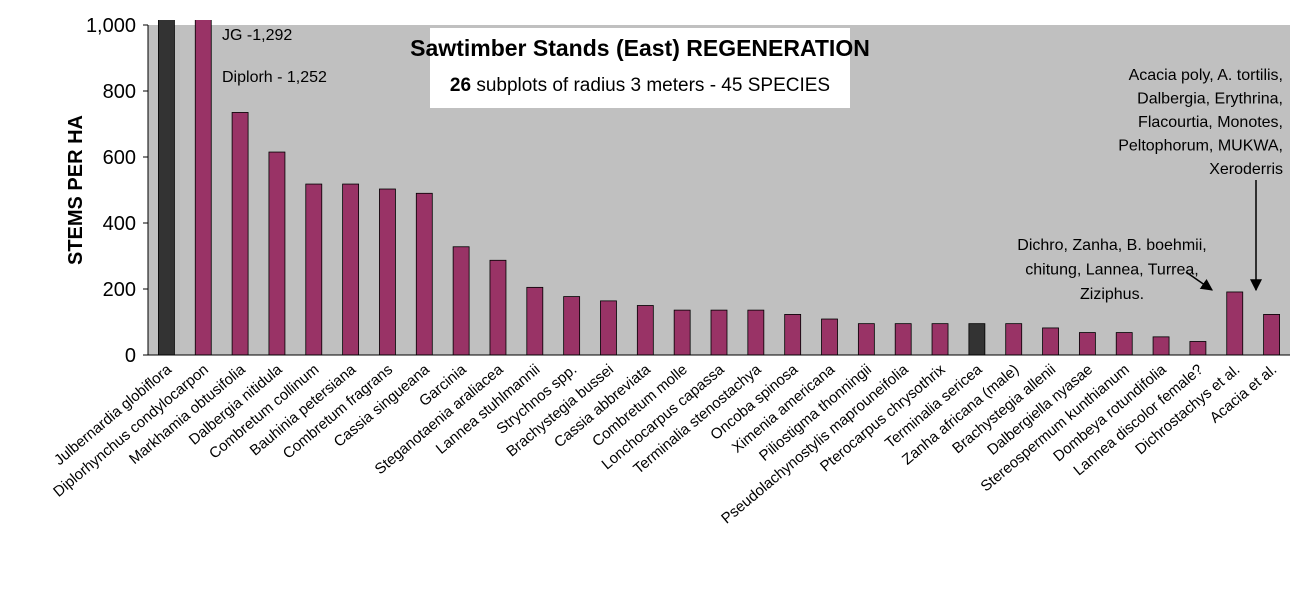 This screenshot has height=603, width=1293. I want to click on annotation: JG -1,292, so click(257, 35).